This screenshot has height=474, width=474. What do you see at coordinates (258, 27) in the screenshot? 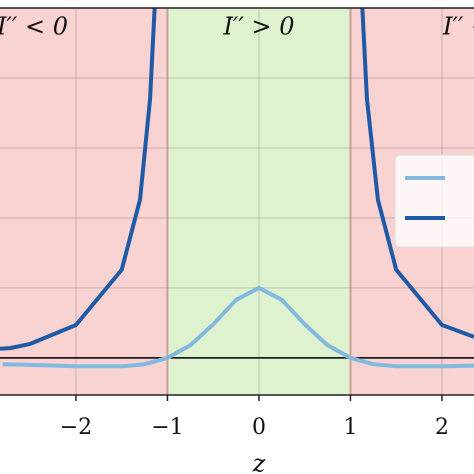
I see `region-annotation: I′′ > 0` at bounding box center [258, 27].